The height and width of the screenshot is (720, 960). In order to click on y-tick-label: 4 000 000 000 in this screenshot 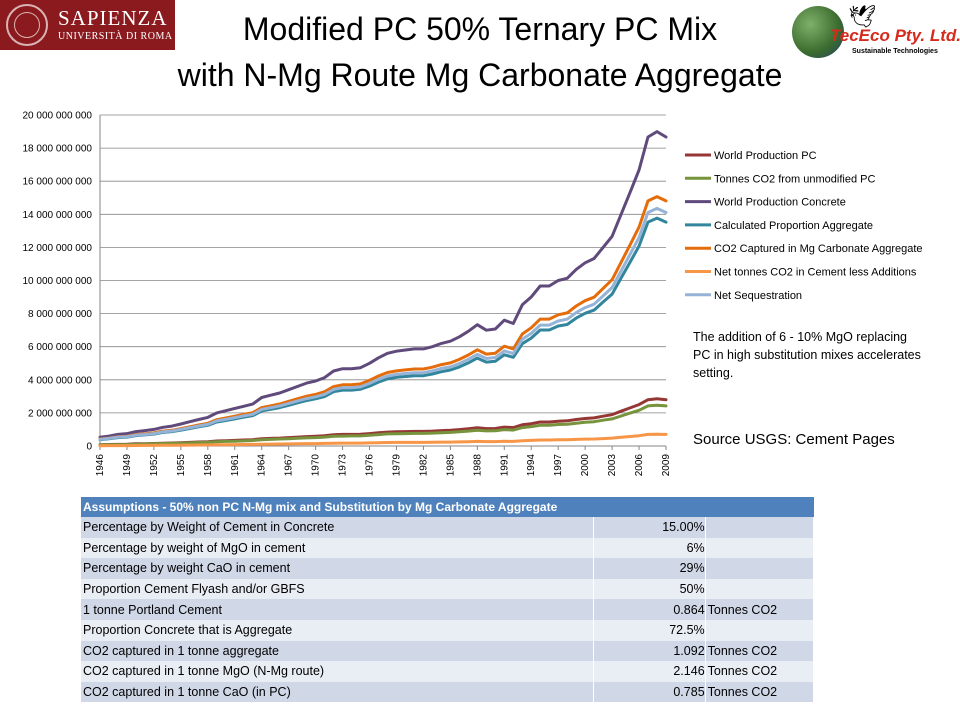, I will do `click(60, 380)`.